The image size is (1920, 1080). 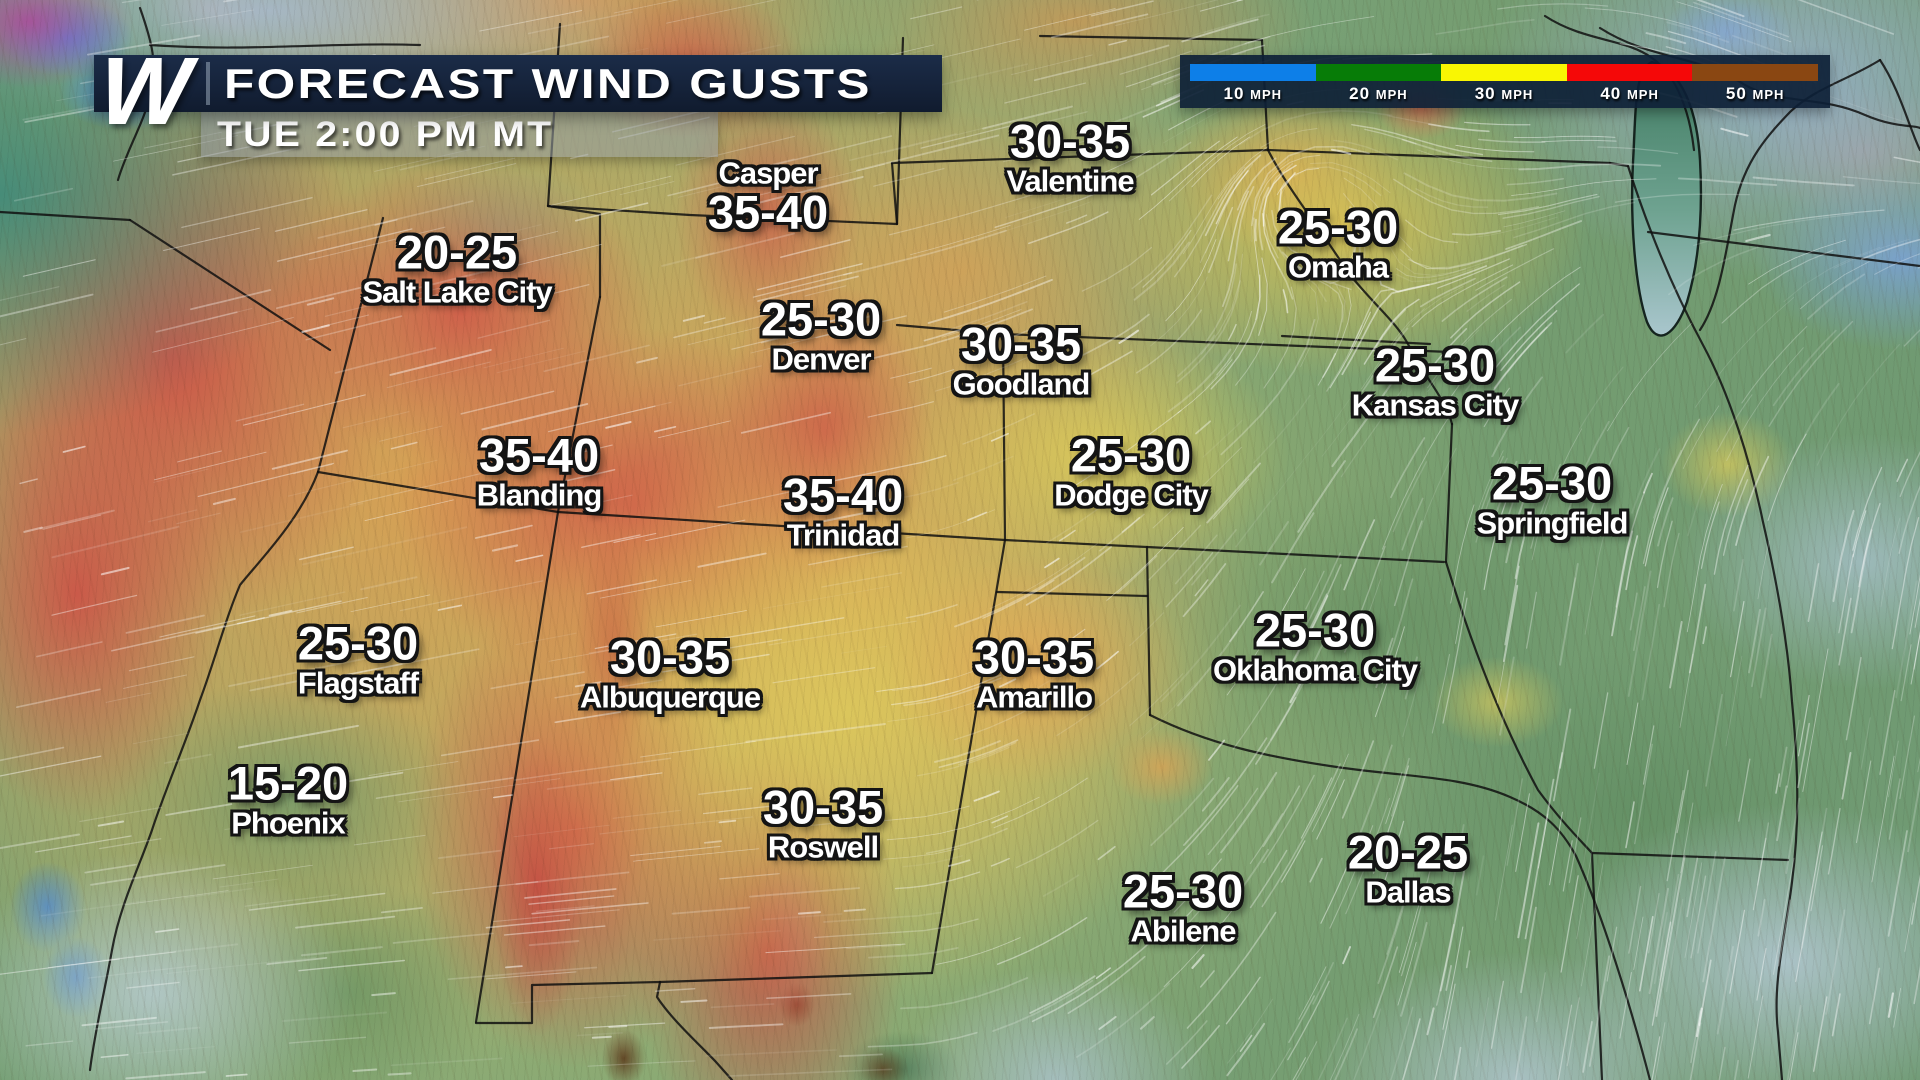 What do you see at coordinates (1070, 181) in the screenshot?
I see `station-city: Valentine` at bounding box center [1070, 181].